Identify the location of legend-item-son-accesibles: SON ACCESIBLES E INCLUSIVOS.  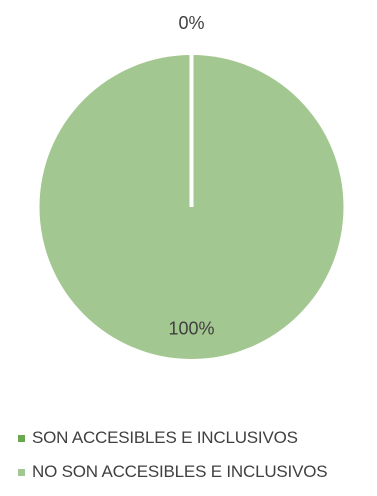
(172, 438).